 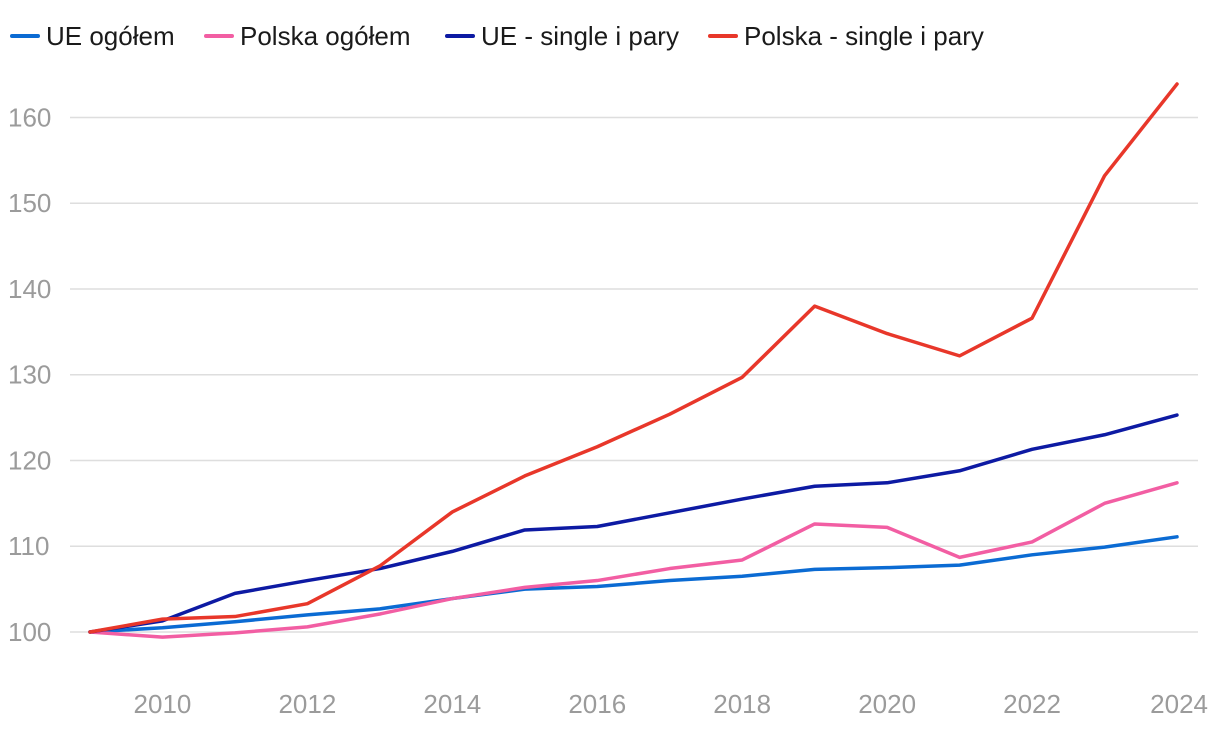 I want to click on y-tick-label: 140, so click(x=29, y=289).